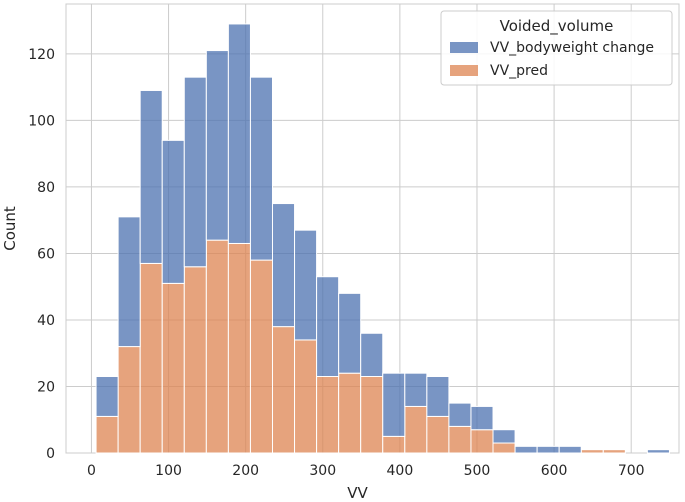  I want to click on y-tick-labels: 0 20 40 60 80 100 120, so click(41, 254).